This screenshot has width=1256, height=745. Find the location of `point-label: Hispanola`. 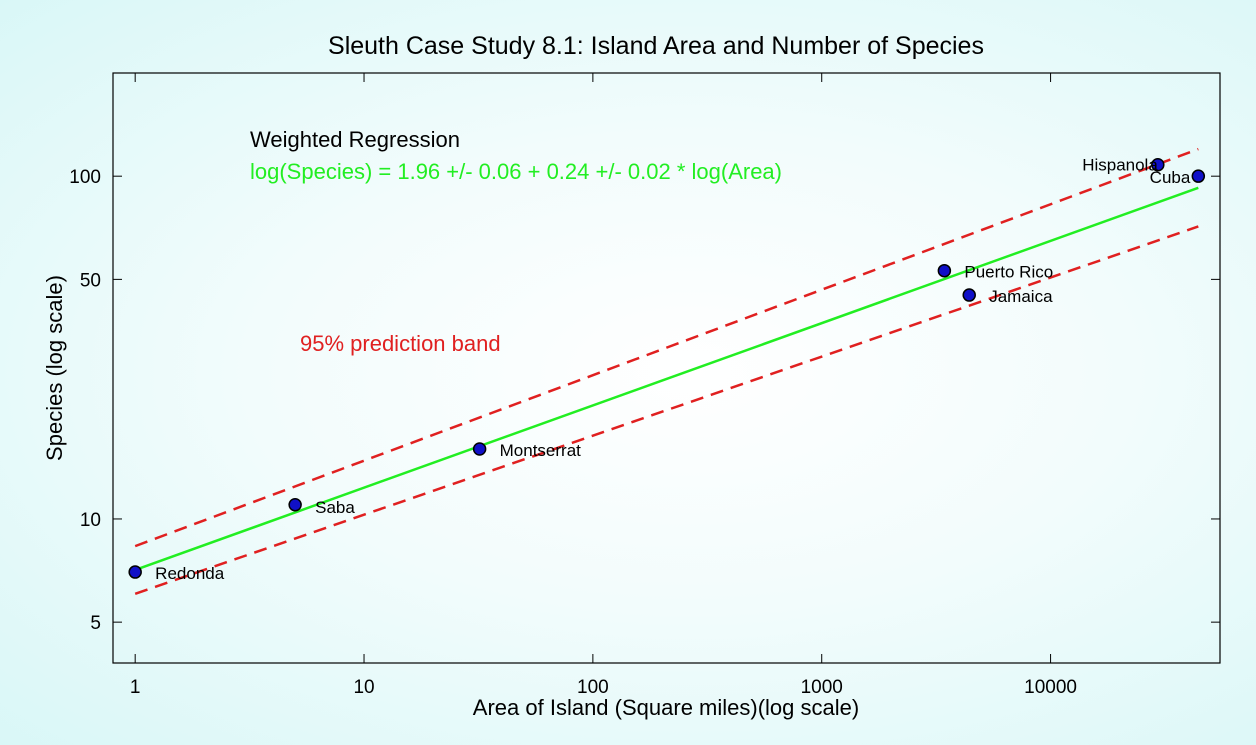

point-label: Hispanola is located at coordinates (1120, 165).